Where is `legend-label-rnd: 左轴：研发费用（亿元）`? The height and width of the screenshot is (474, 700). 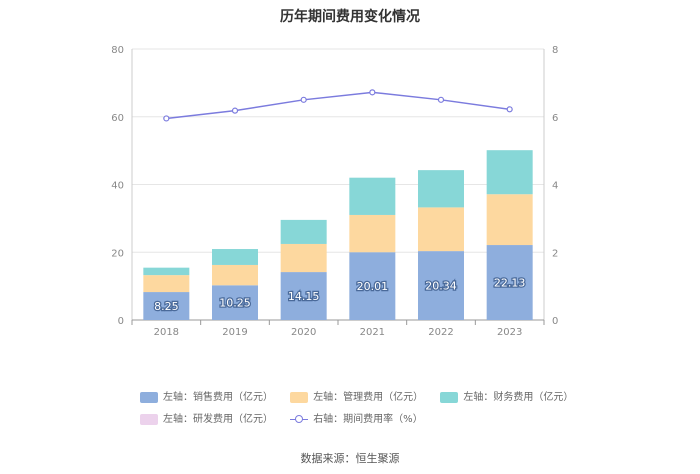
legend-label-rnd: 左轴：研发费用（亿元） is located at coordinates (218, 419).